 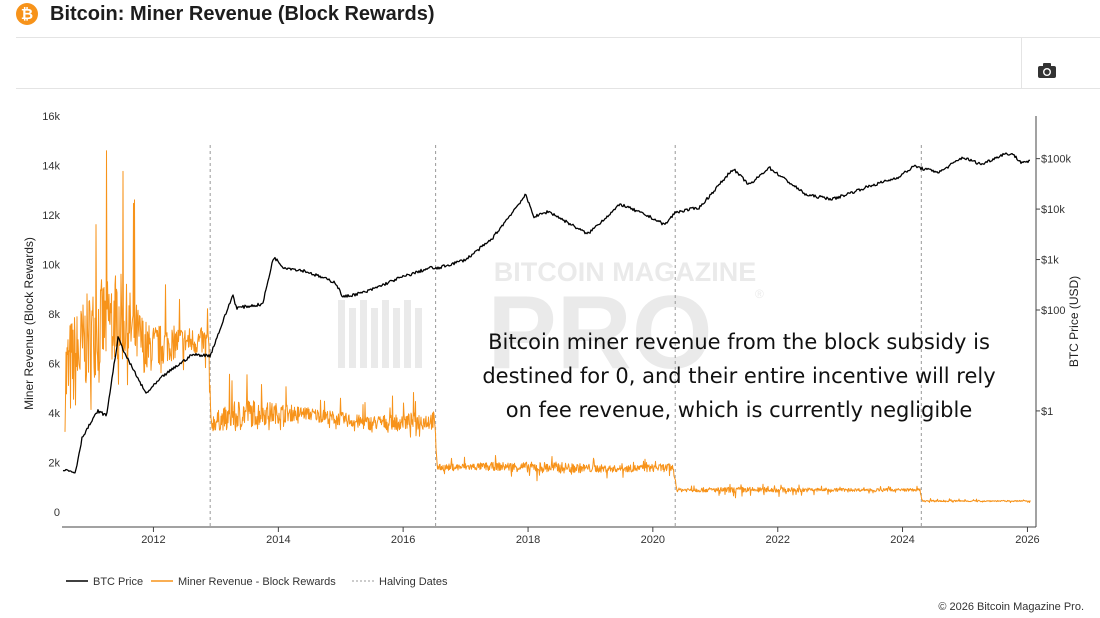 I want to click on y-right-axis-label: BTC Price (USD), so click(x=1074, y=321).